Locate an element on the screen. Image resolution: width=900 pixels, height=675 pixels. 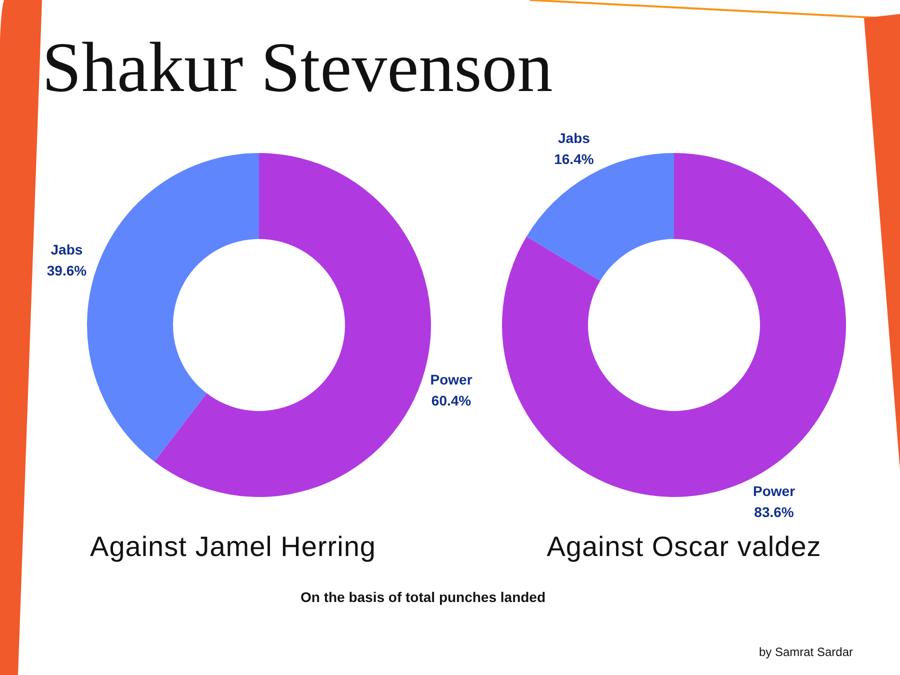
text: Against Oscar valdez is located at coordinates (684, 546).